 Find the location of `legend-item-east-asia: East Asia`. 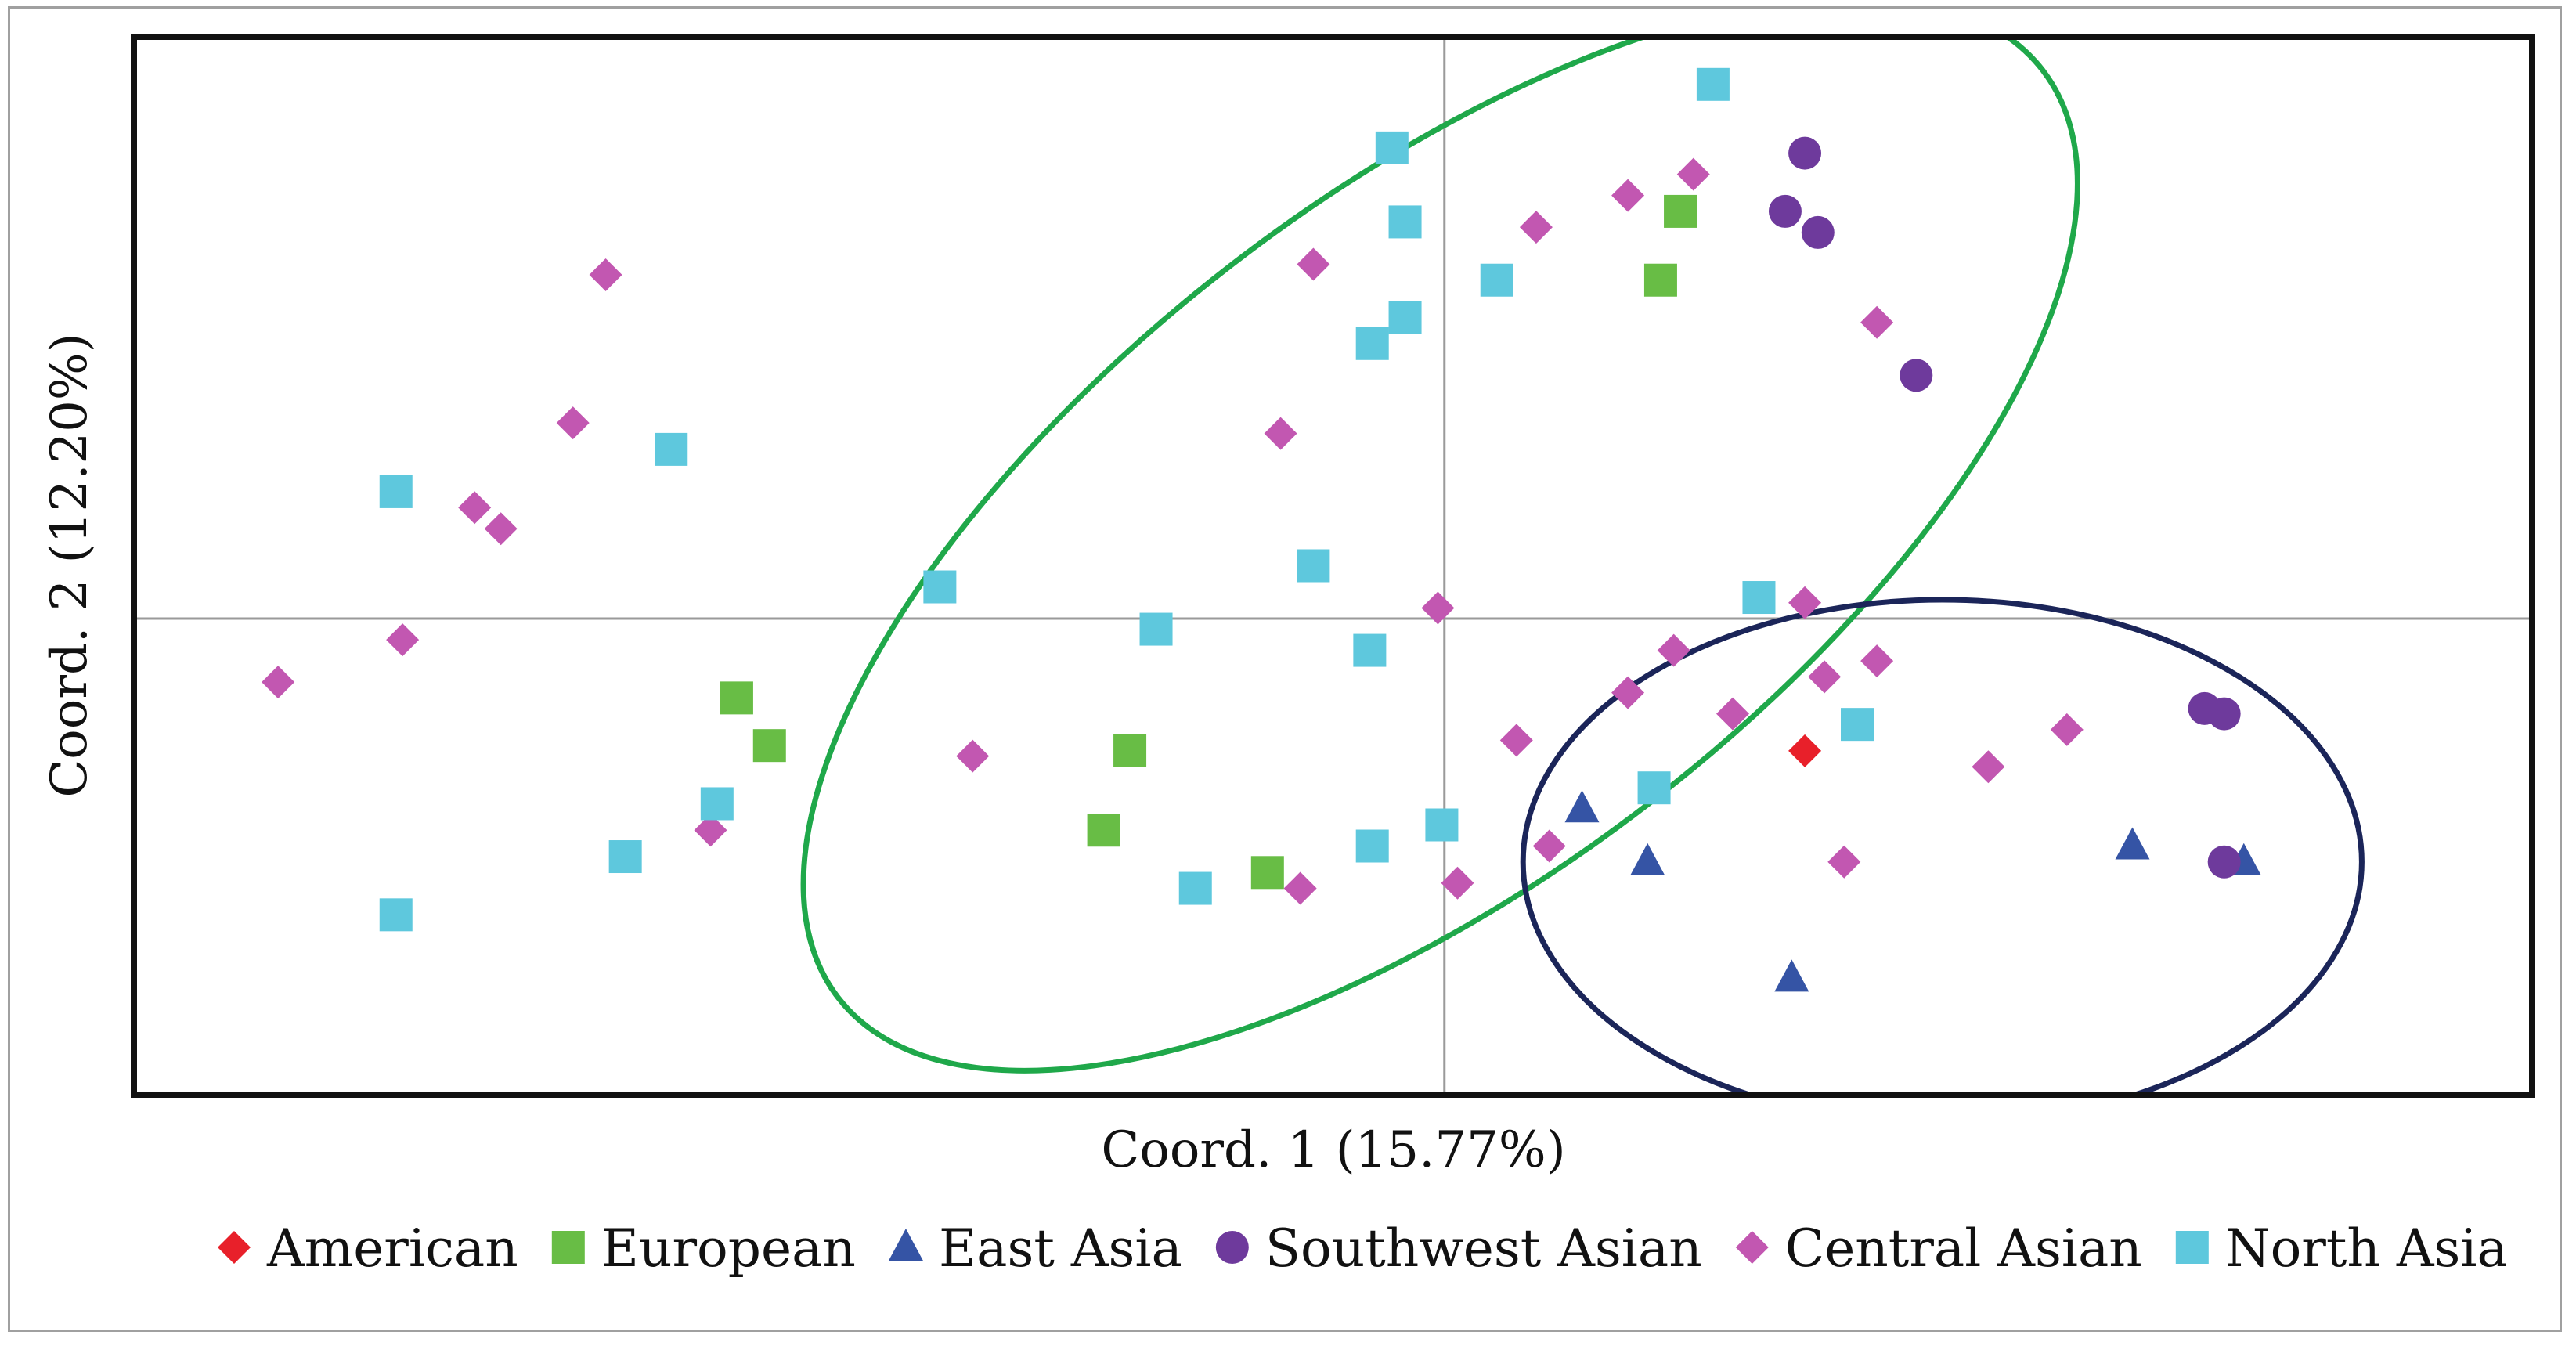

legend-item-east-asia: East Asia is located at coordinates (1035, 1248).